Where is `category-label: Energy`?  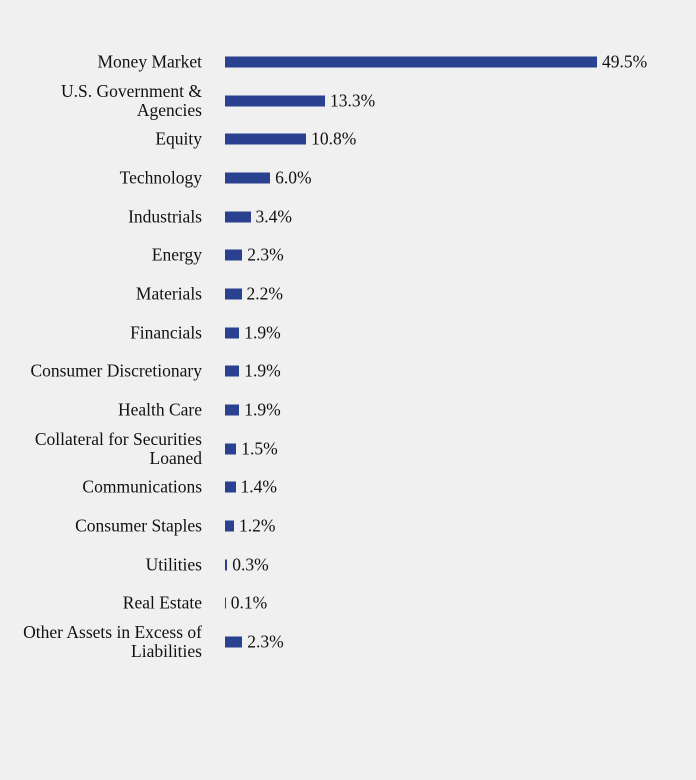 category-label: Energy is located at coordinates (176, 254).